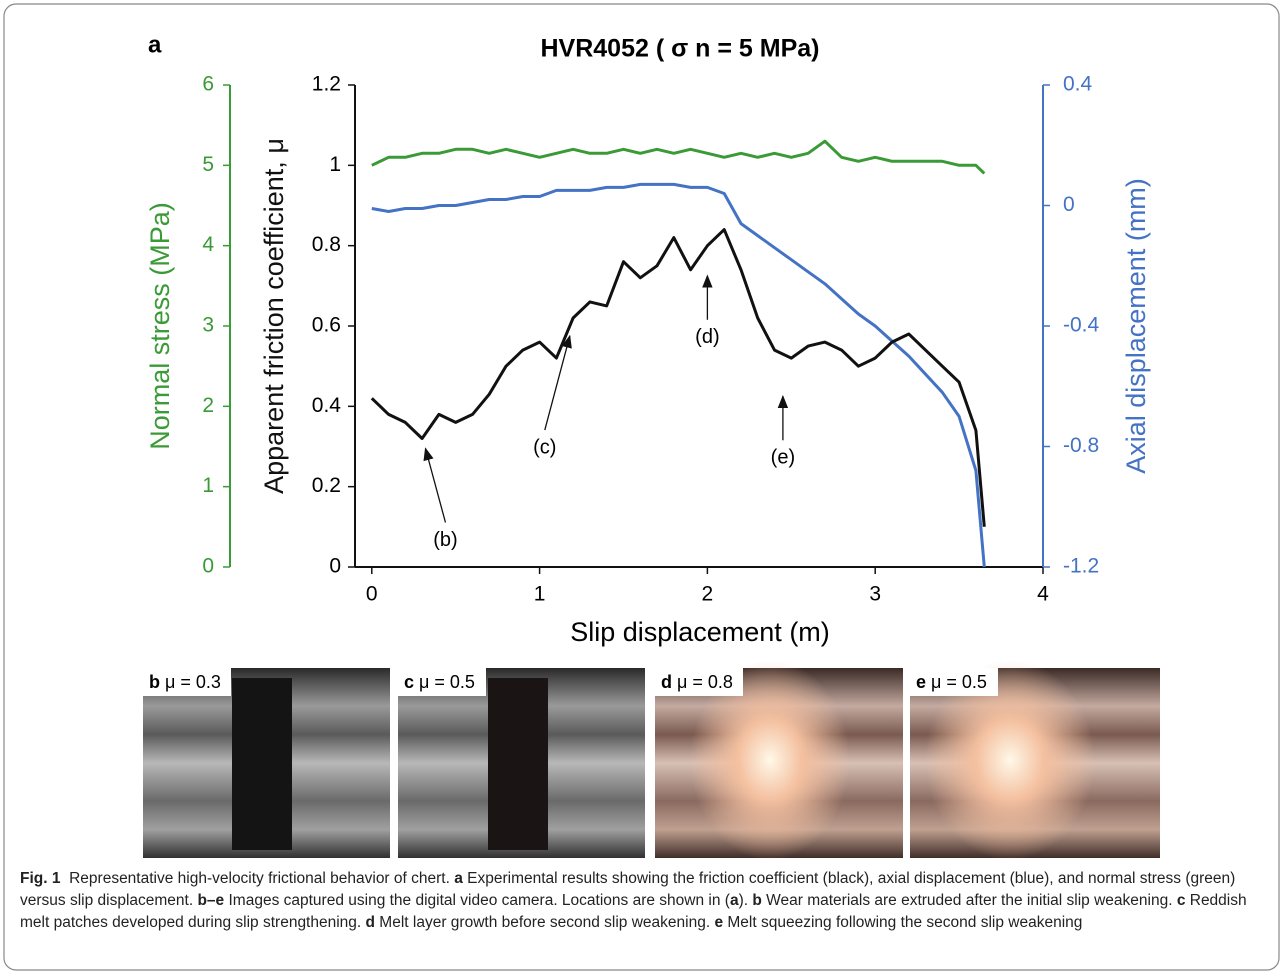  I want to click on caption-run: c, so click(1181, 900).